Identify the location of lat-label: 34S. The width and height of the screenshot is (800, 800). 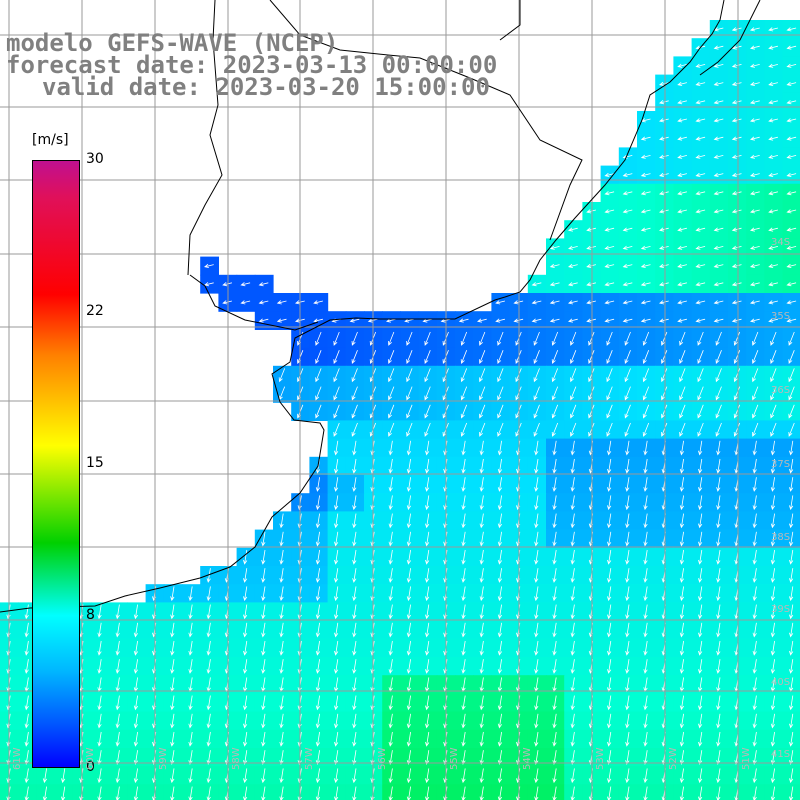
(781, 242).